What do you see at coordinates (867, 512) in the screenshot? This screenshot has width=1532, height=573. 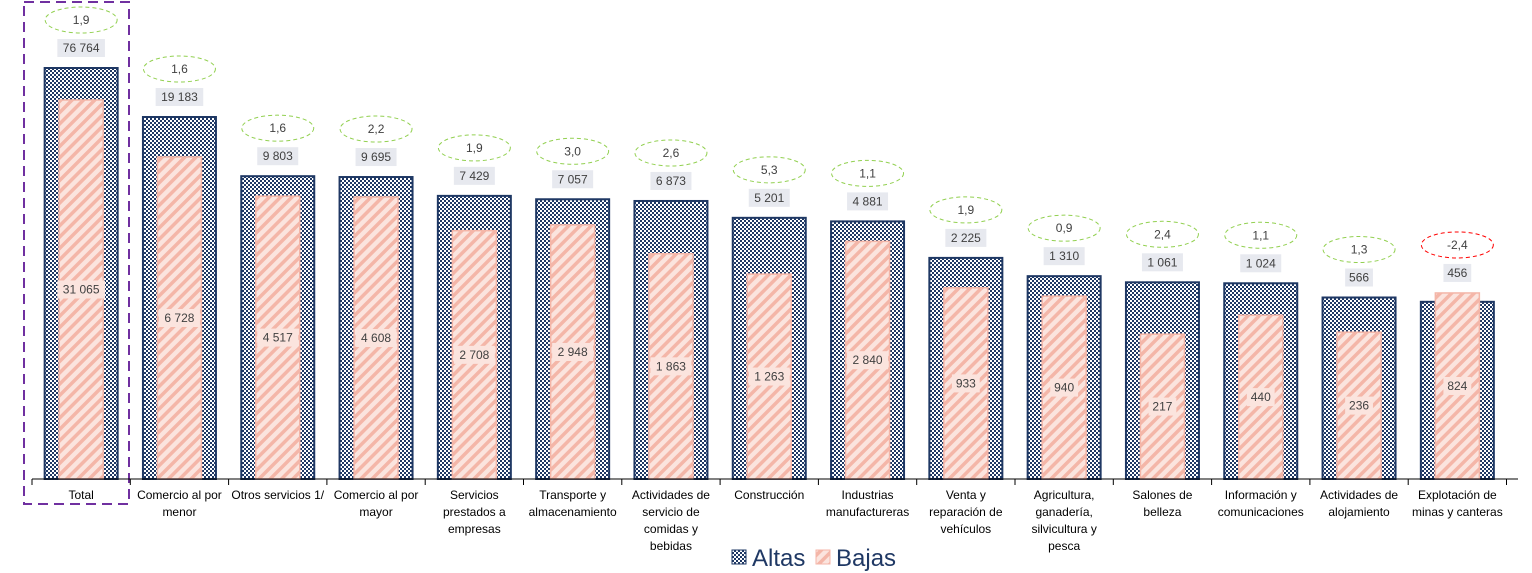 I see `category-label: manufactureras` at bounding box center [867, 512].